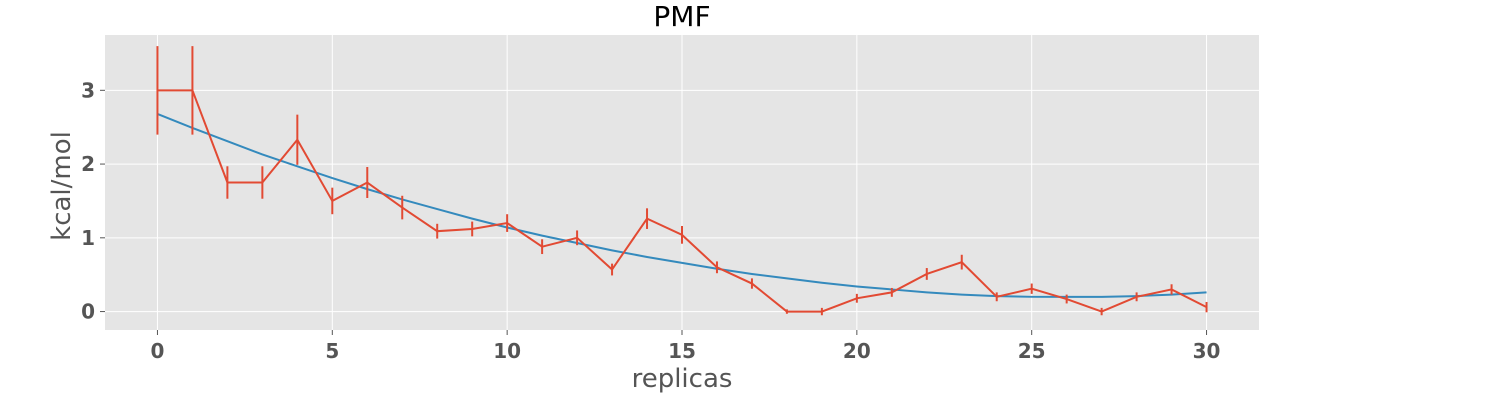 The width and height of the screenshot is (1500, 400). I want to click on y-tick-label: 0, so click(88, 312).